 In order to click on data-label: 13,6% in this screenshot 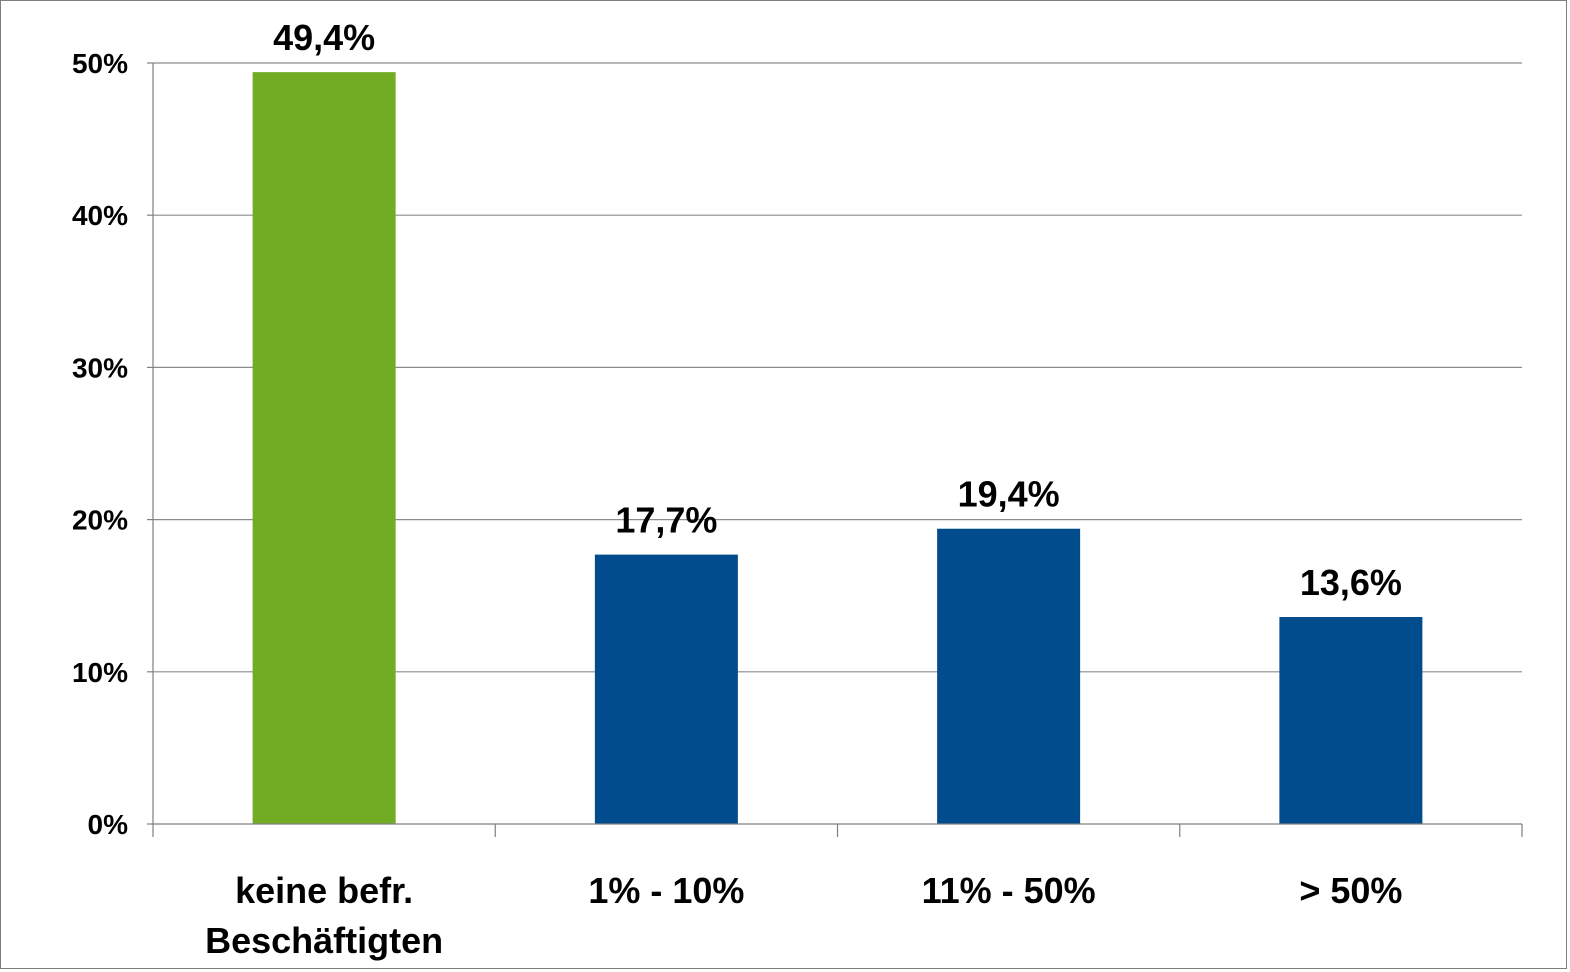, I will do `click(1351, 582)`.